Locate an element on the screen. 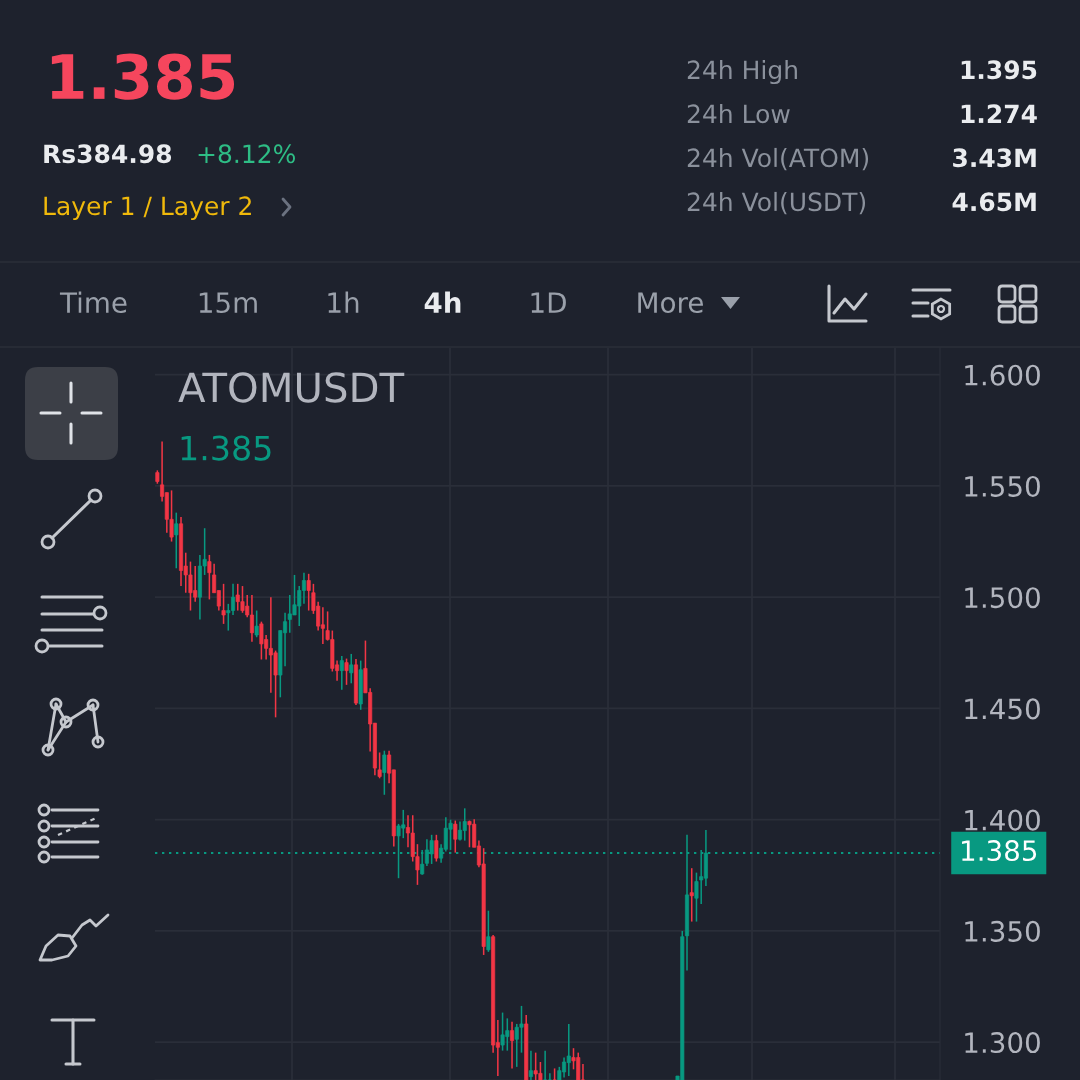  text: 3.43M is located at coordinates (994, 158).